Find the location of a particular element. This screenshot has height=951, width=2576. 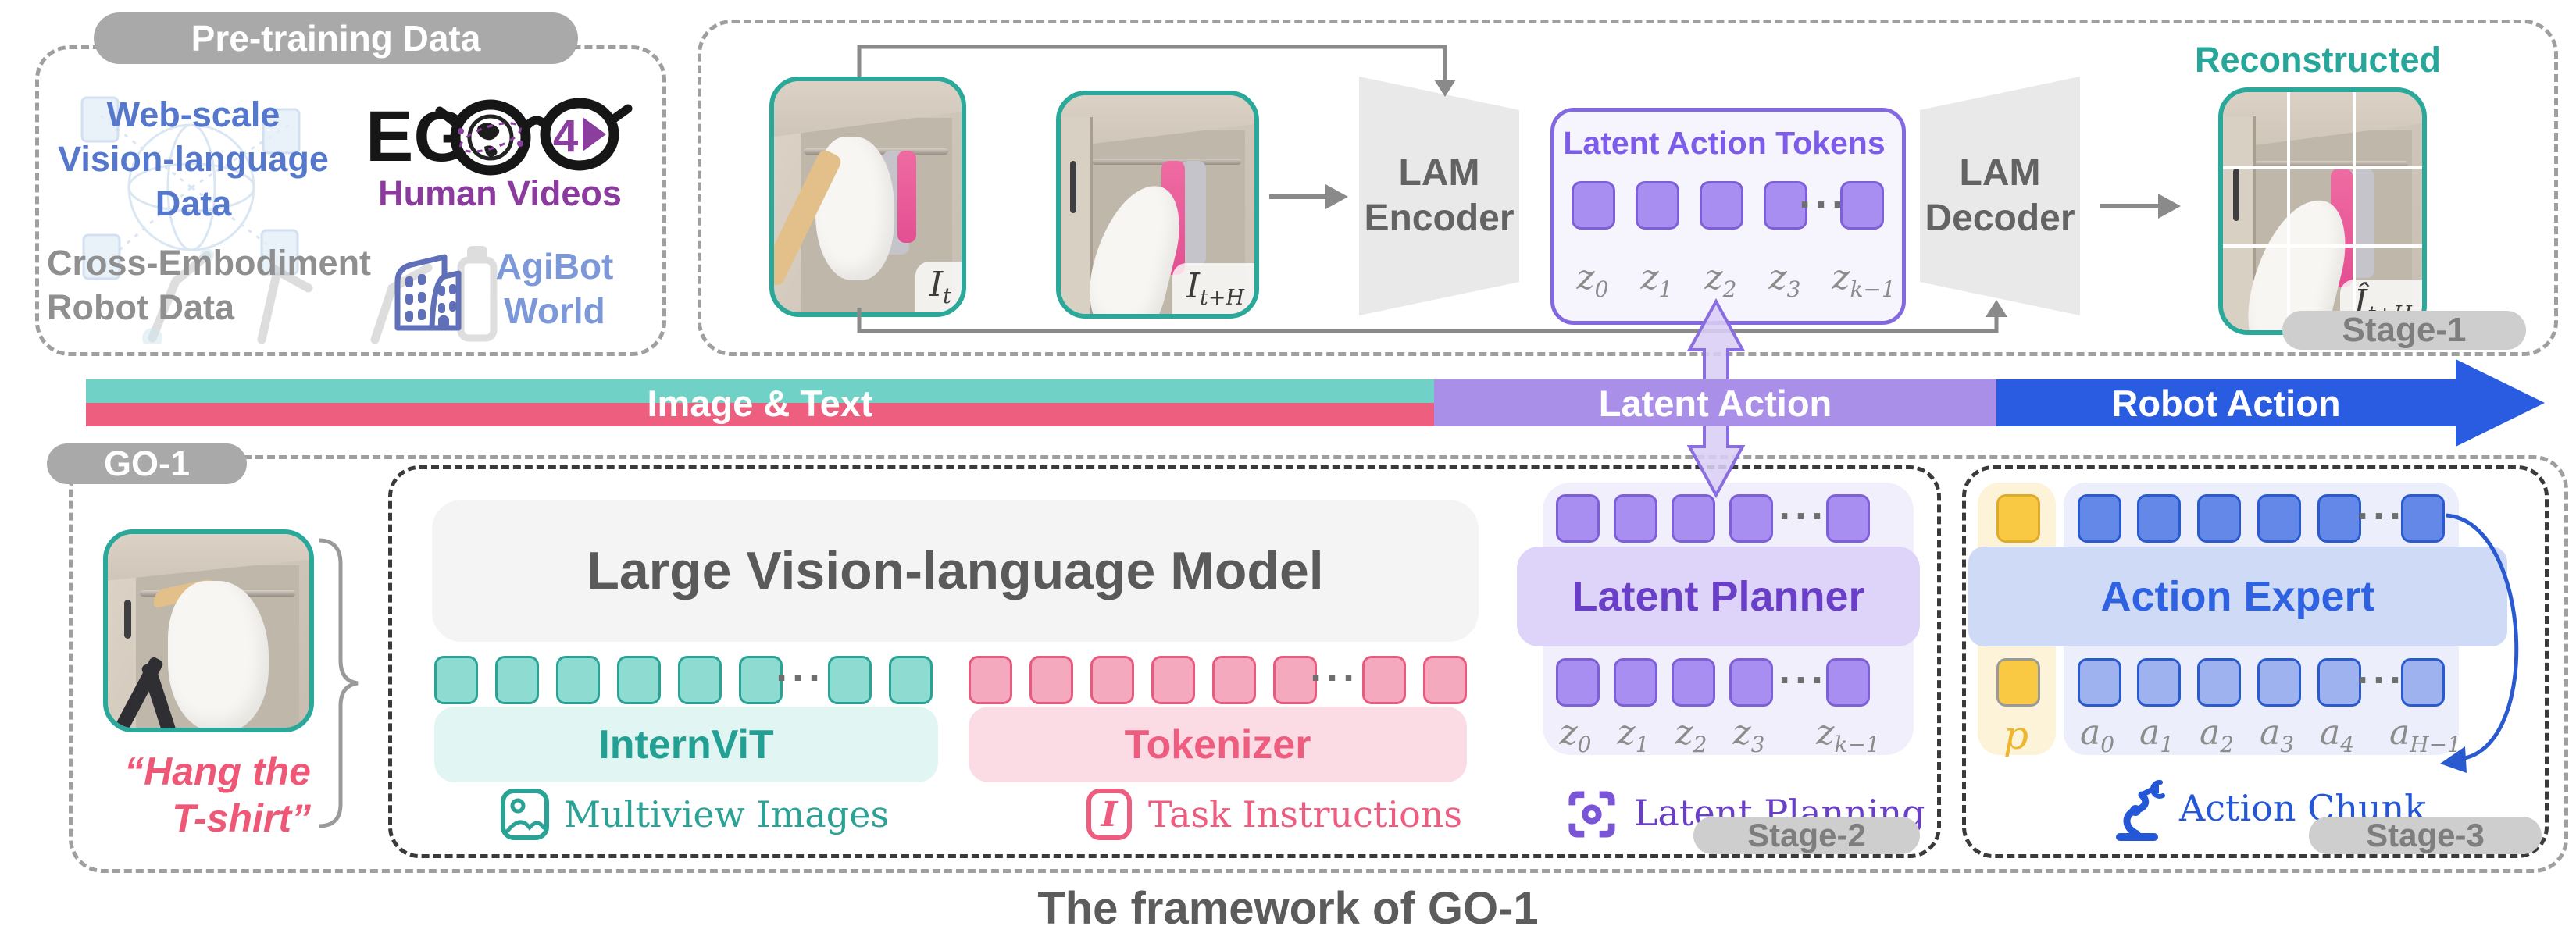

bar-latent-action: Latent Action is located at coordinates (1715, 402).